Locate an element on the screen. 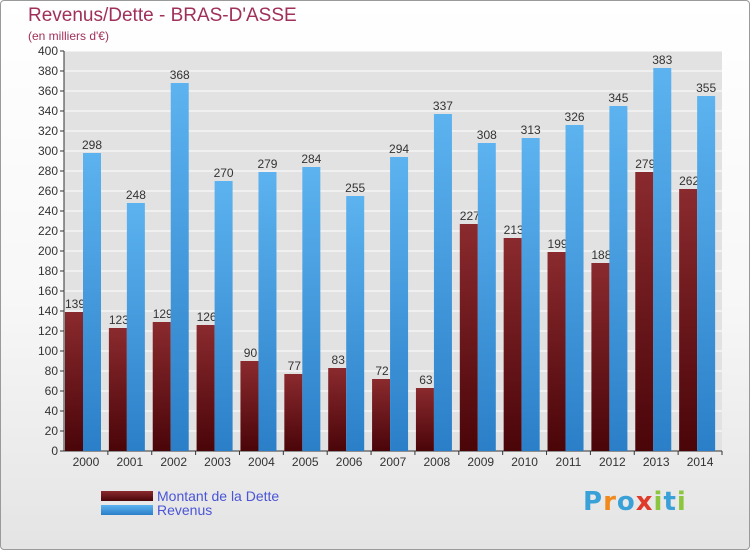 This screenshot has width=750, height=550. data-label: 126 is located at coordinates (207, 317).